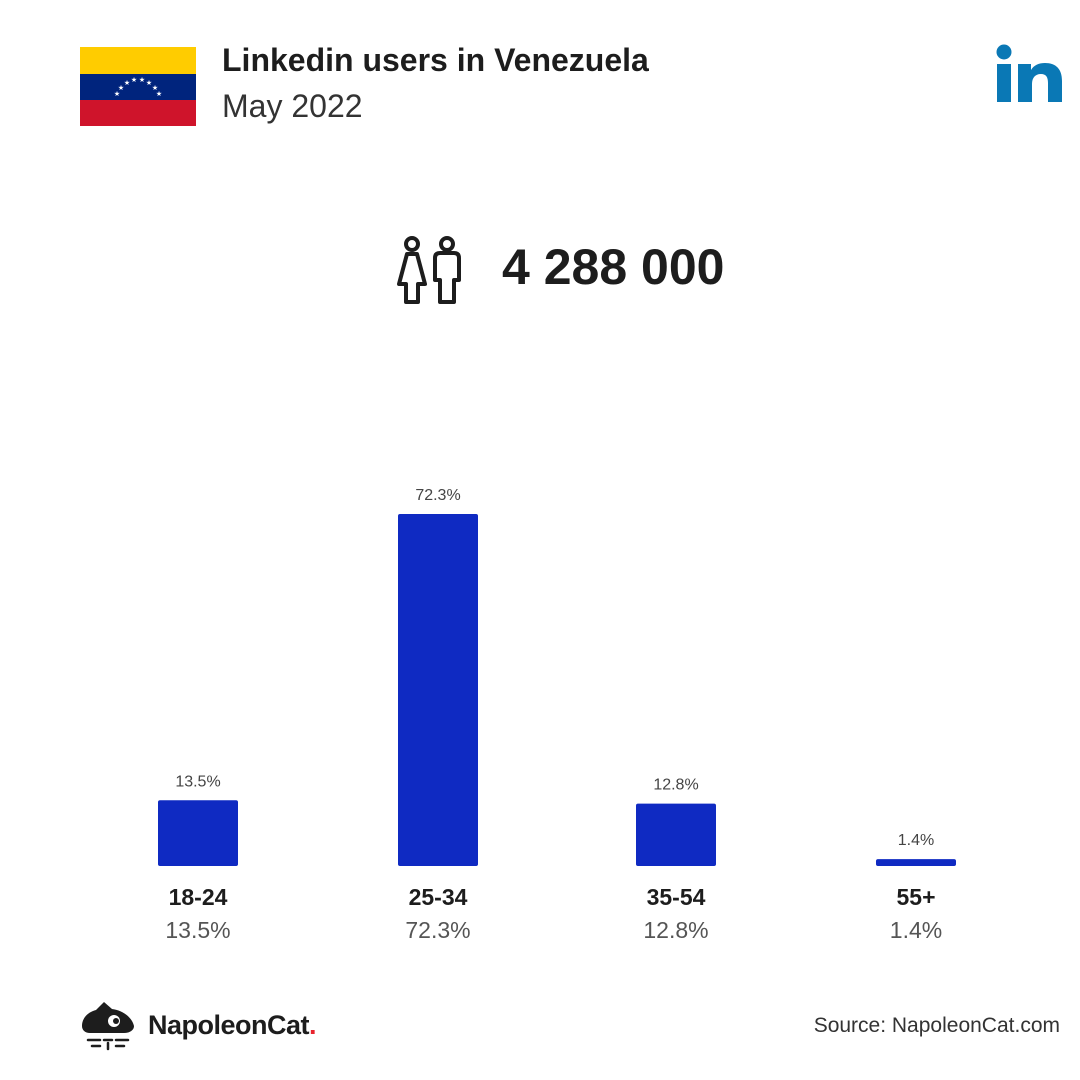  I want to click on page-subtitle: May 2022, so click(292, 106).